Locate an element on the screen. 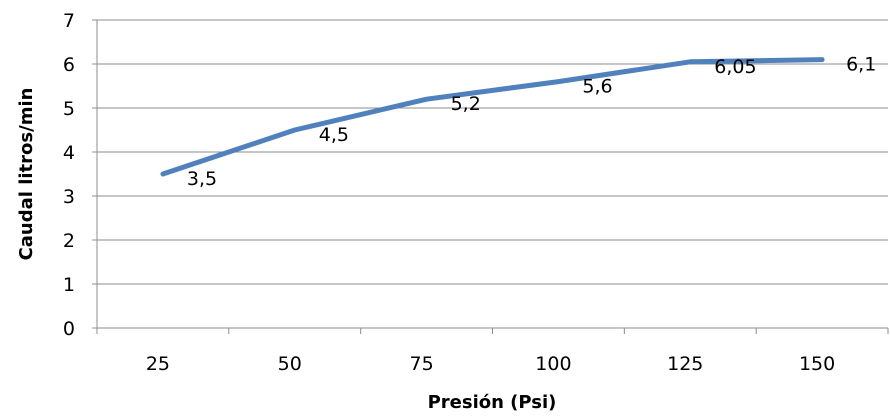  data-label: 4,5 is located at coordinates (334, 135).